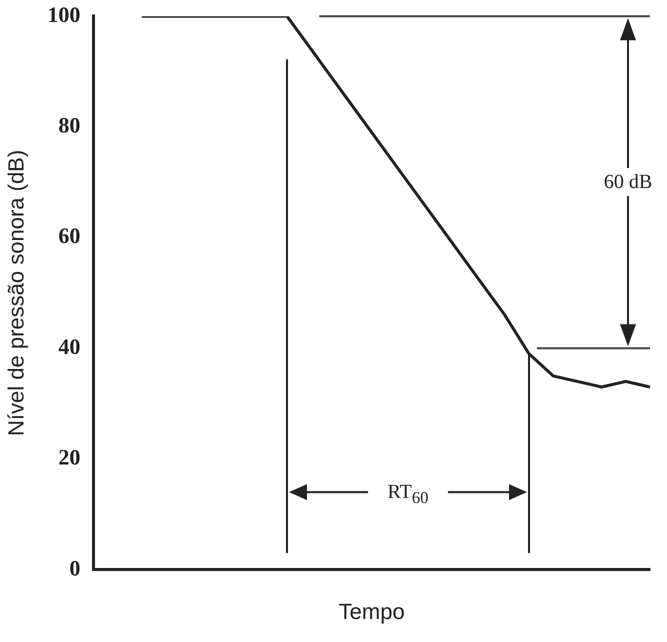  Describe the element at coordinates (63, 14) in the screenshot. I see `y-tick-label: 100` at that location.